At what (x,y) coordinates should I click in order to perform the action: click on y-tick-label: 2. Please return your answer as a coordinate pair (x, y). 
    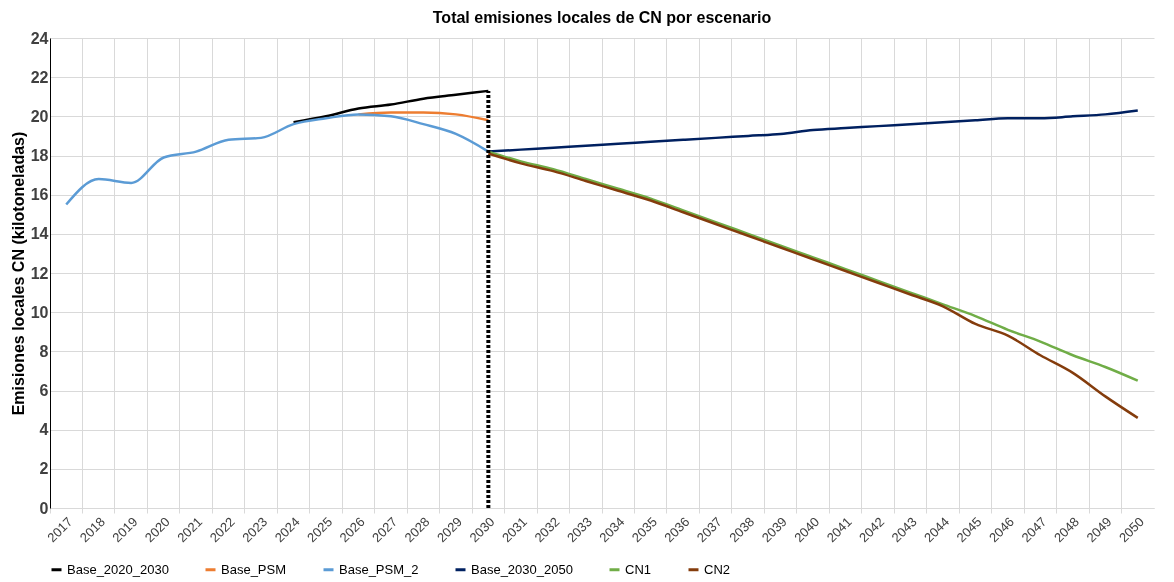
    Looking at the image, I should click on (44, 469).